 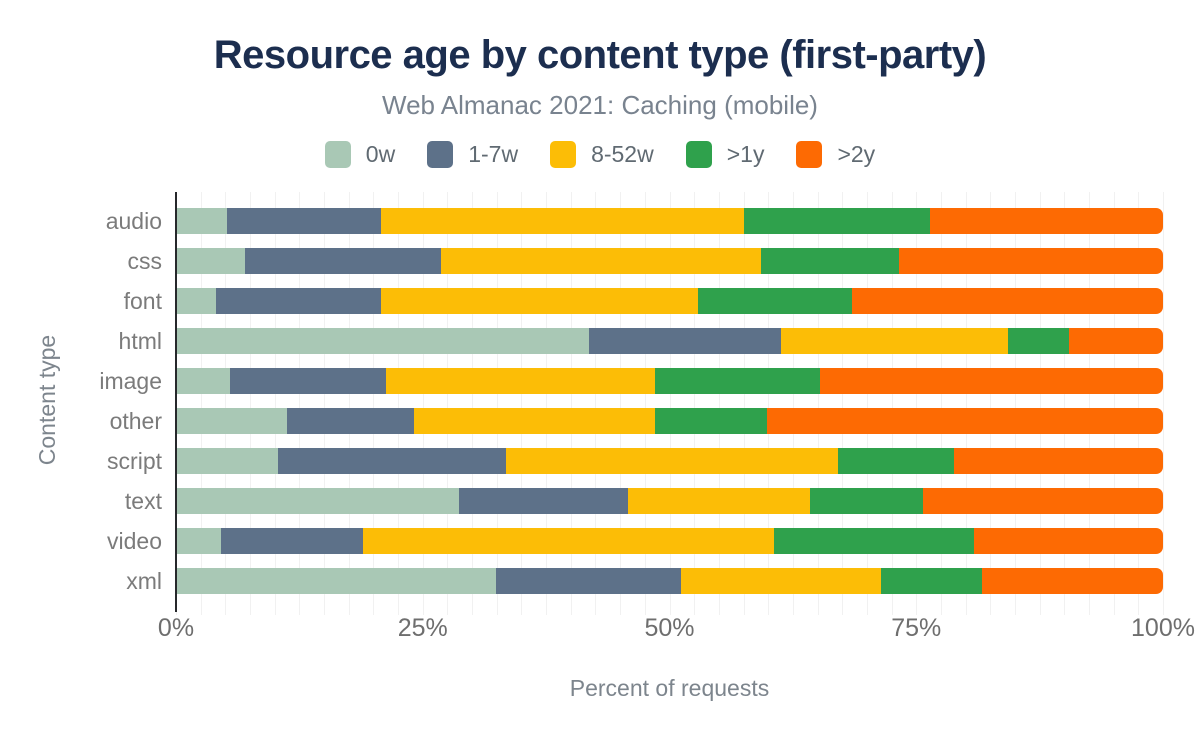 What do you see at coordinates (622, 154) in the screenshot?
I see `legend-item-label: 8-52w` at bounding box center [622, 154].